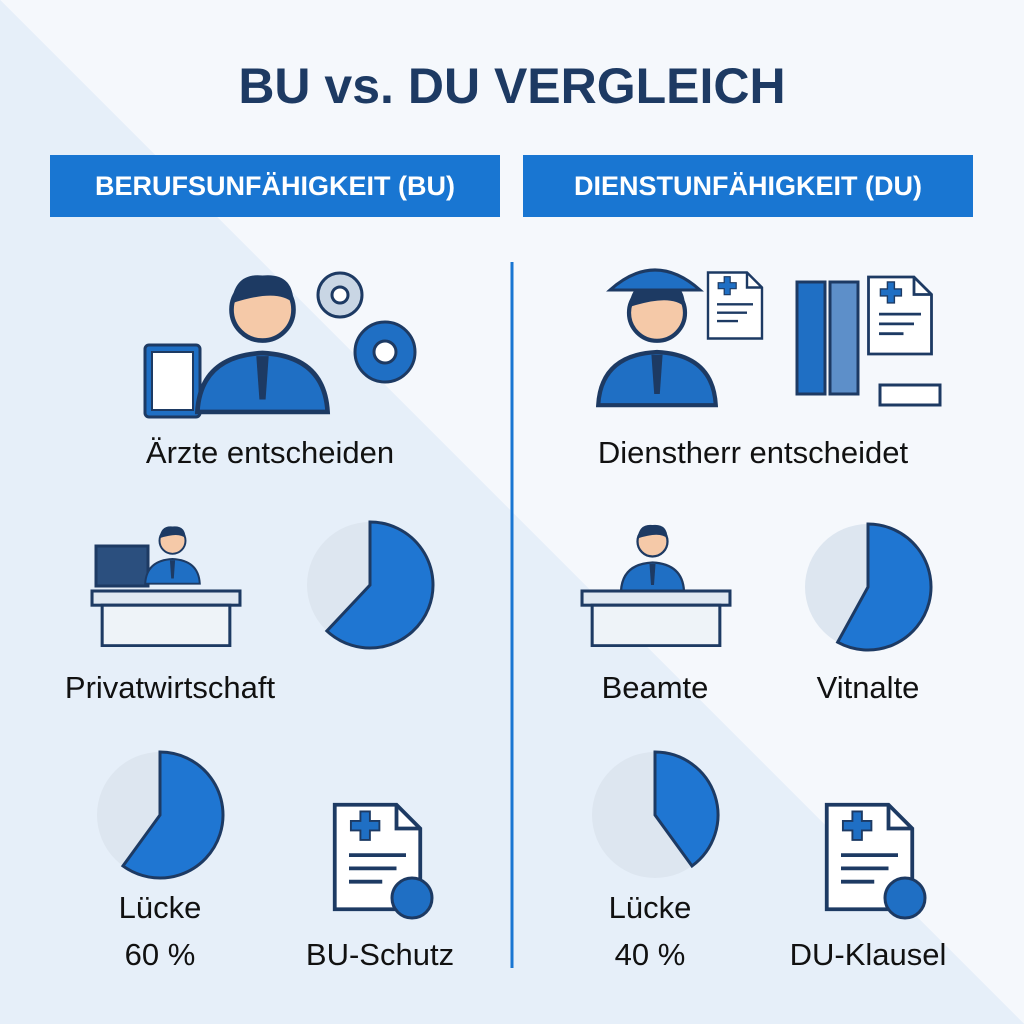 The image size is (1024, 1024). What do you see at coordinates (650, 954) in the screenshot?
I see `gap-value: 40 %` at bounding box center [650, 954].